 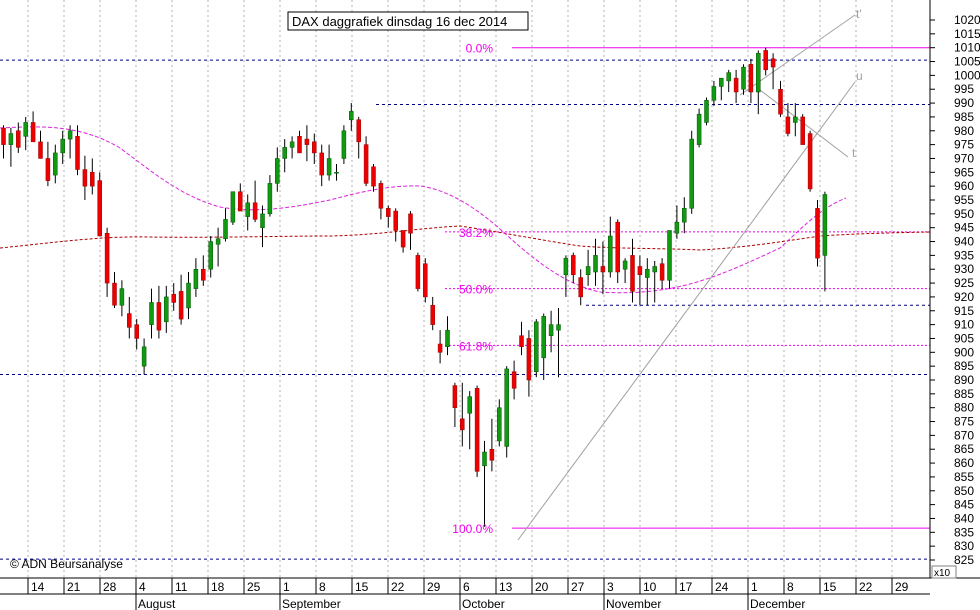 What do you see at coordinates (74, 587) in the screenshot?
I see `x-tick-label: 21` at bounding box center [74, 587].